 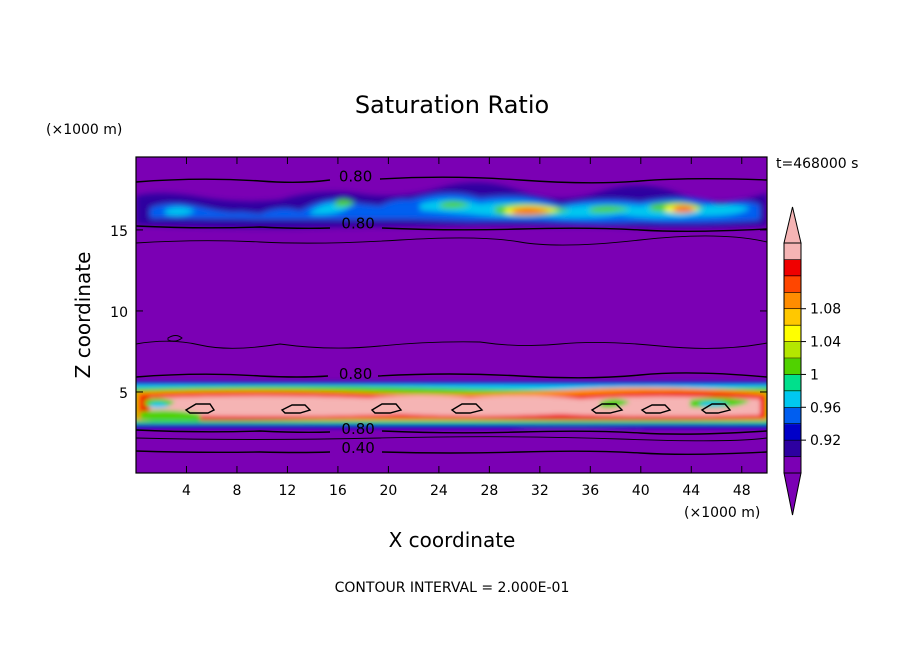 I want to click on upper-layer-cyan, so click(x=457, y=208).